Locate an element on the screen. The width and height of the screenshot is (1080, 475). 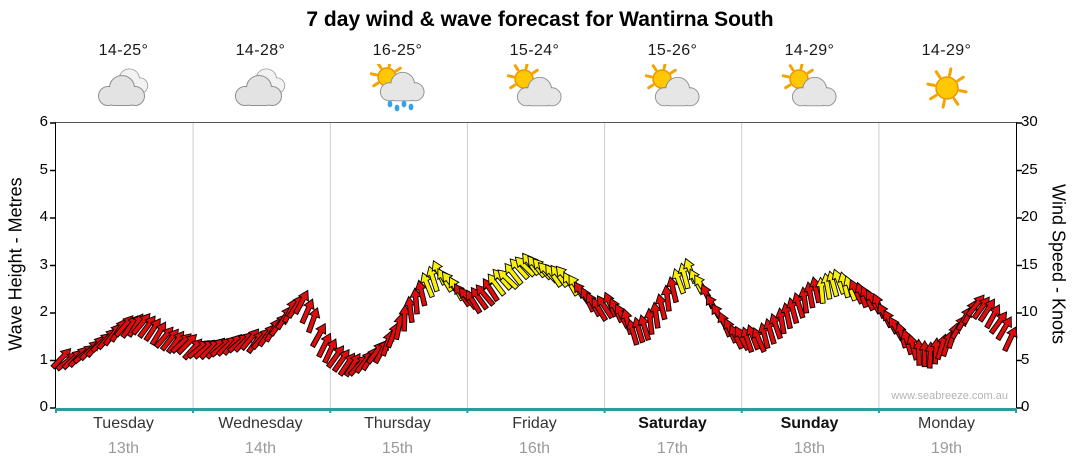
day-date: 17th is located at coordinates (672, 448).